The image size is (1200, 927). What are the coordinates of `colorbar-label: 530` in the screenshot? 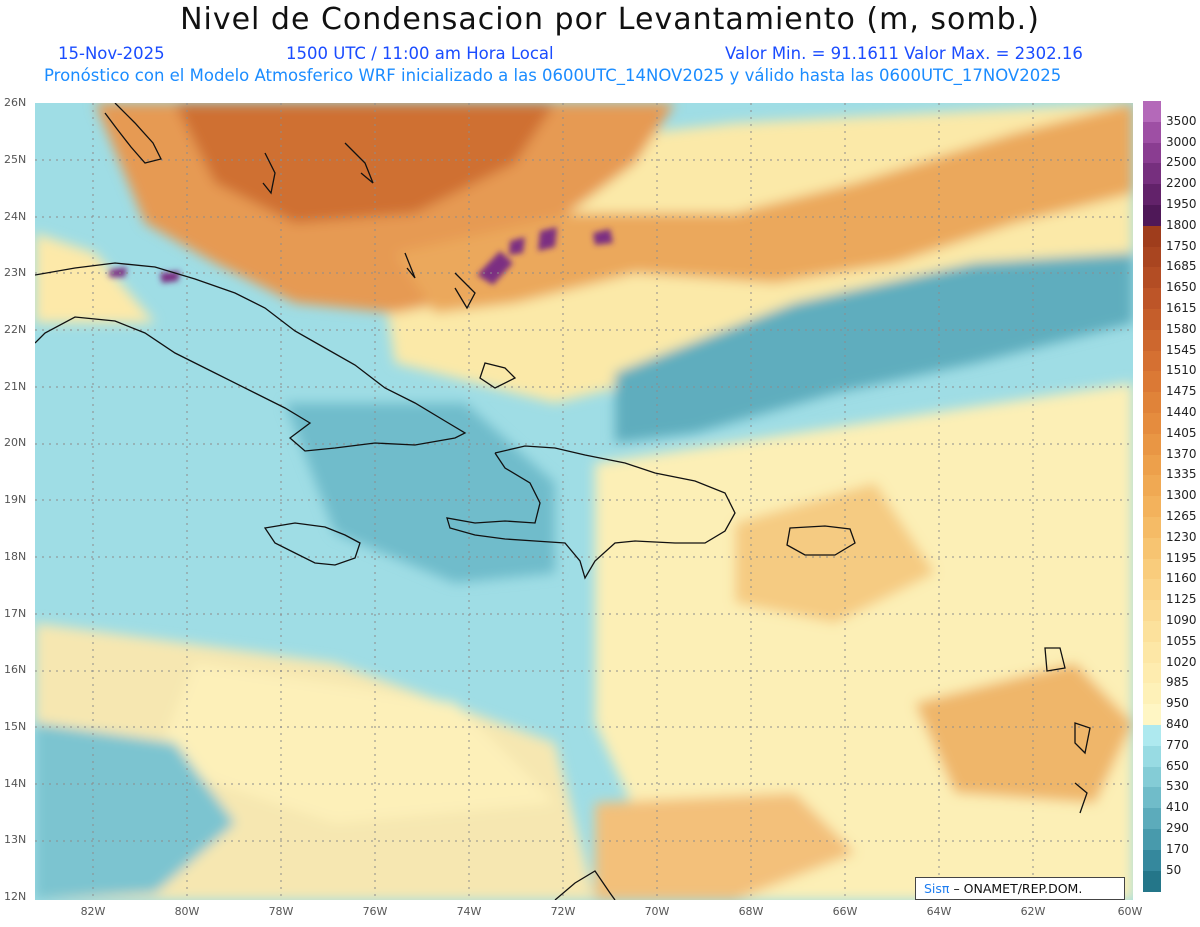 It's located at (1177, 786).